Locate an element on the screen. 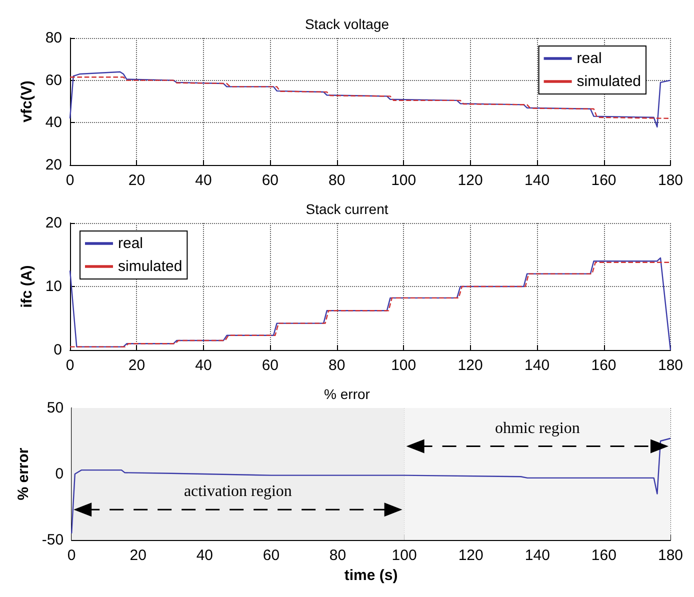 The height and width of the screenshot is (597, 694). y-tick-label: 60 is located at coordinates (53, 80).